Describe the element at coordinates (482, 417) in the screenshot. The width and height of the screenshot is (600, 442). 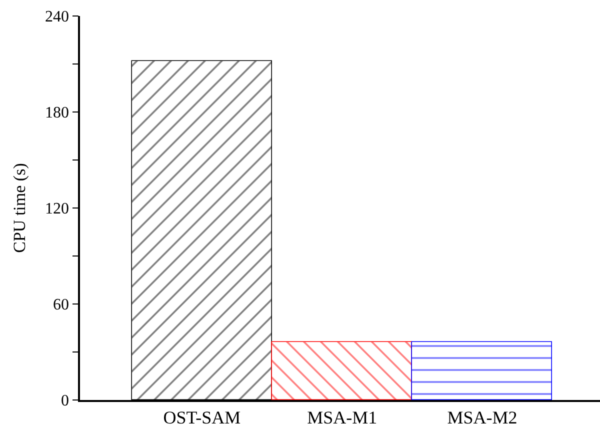
I see `x-tick-label: MSA-M2` at that location.